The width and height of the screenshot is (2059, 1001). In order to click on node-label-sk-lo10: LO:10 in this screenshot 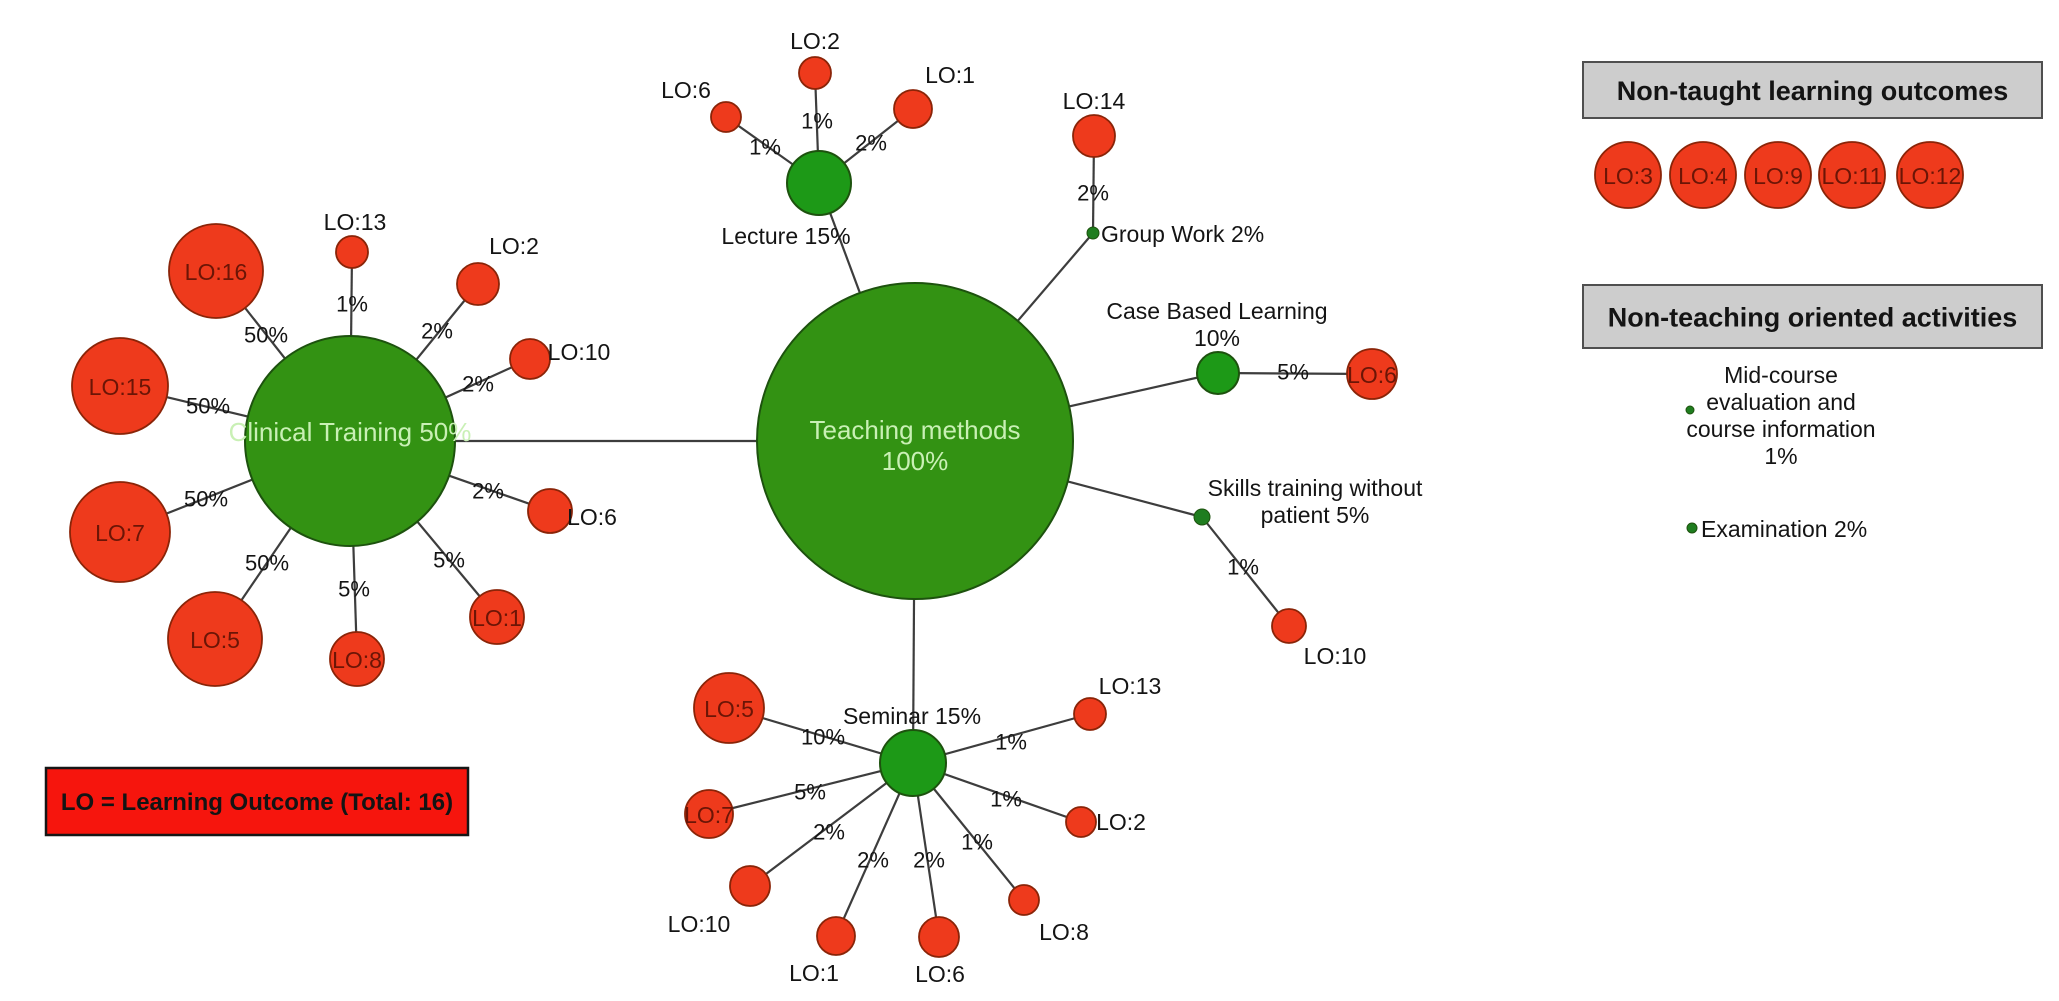, I will do `click(1335, 656)`.